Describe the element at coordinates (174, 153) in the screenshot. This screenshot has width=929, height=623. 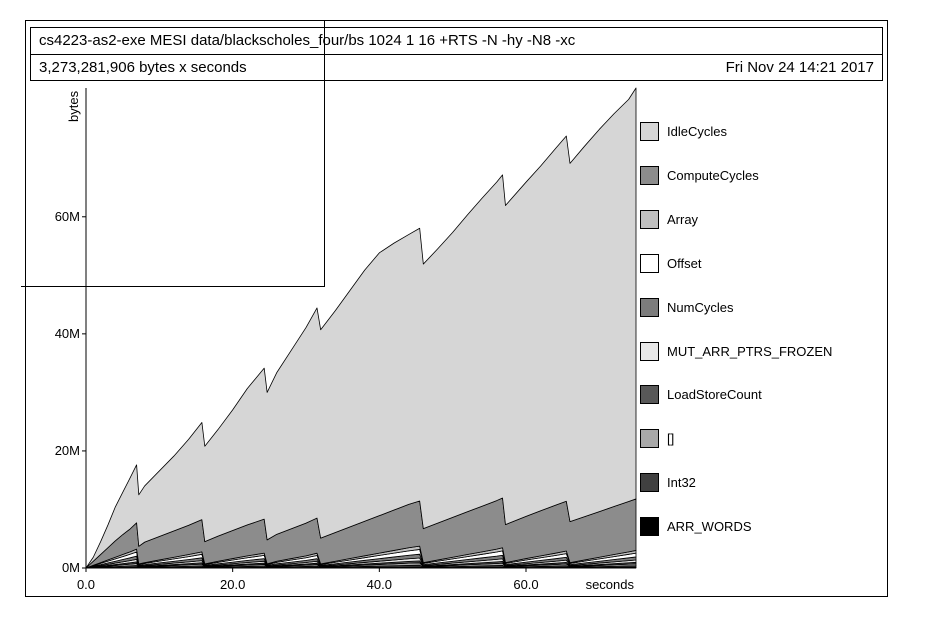
I see `overlay-box` at that location.